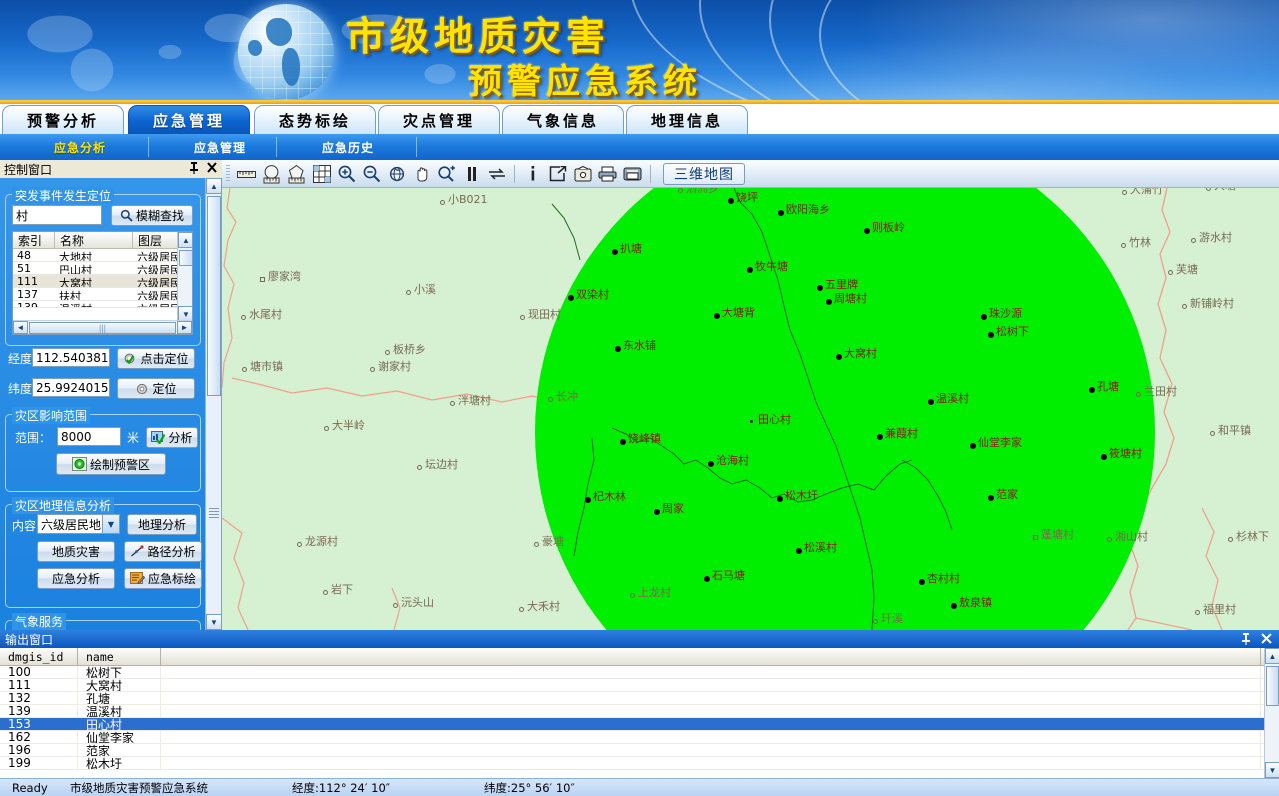 Image resolution: width=1279 pixels, height=796 pixels. Describe the element at coordinates (63, 119) in the screenshot. I see `tab-warning-analysis: 预警分析` at that location.